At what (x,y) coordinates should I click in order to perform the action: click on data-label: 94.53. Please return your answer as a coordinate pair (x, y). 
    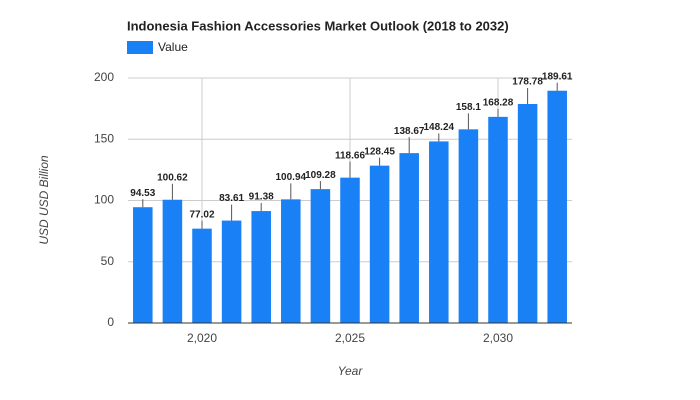
    Looking at the image, I should click on (142, 193).